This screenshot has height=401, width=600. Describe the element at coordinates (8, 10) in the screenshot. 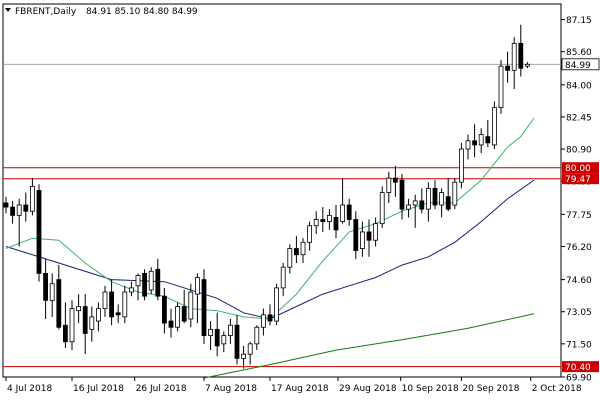

I see `dropdown-icon` at that location.